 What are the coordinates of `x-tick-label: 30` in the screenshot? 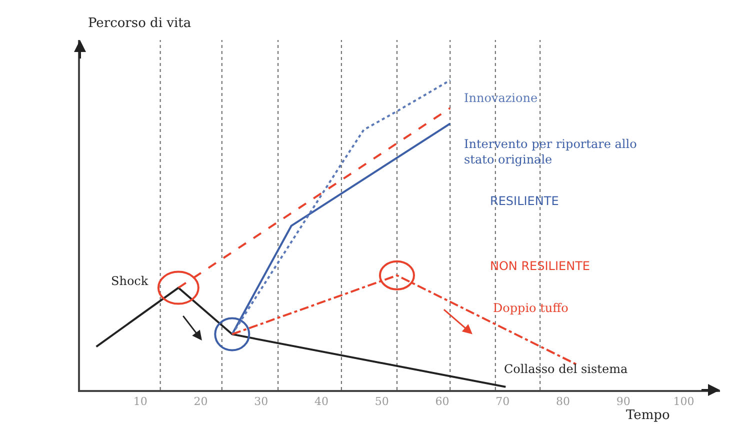 It's located at (261, 401).